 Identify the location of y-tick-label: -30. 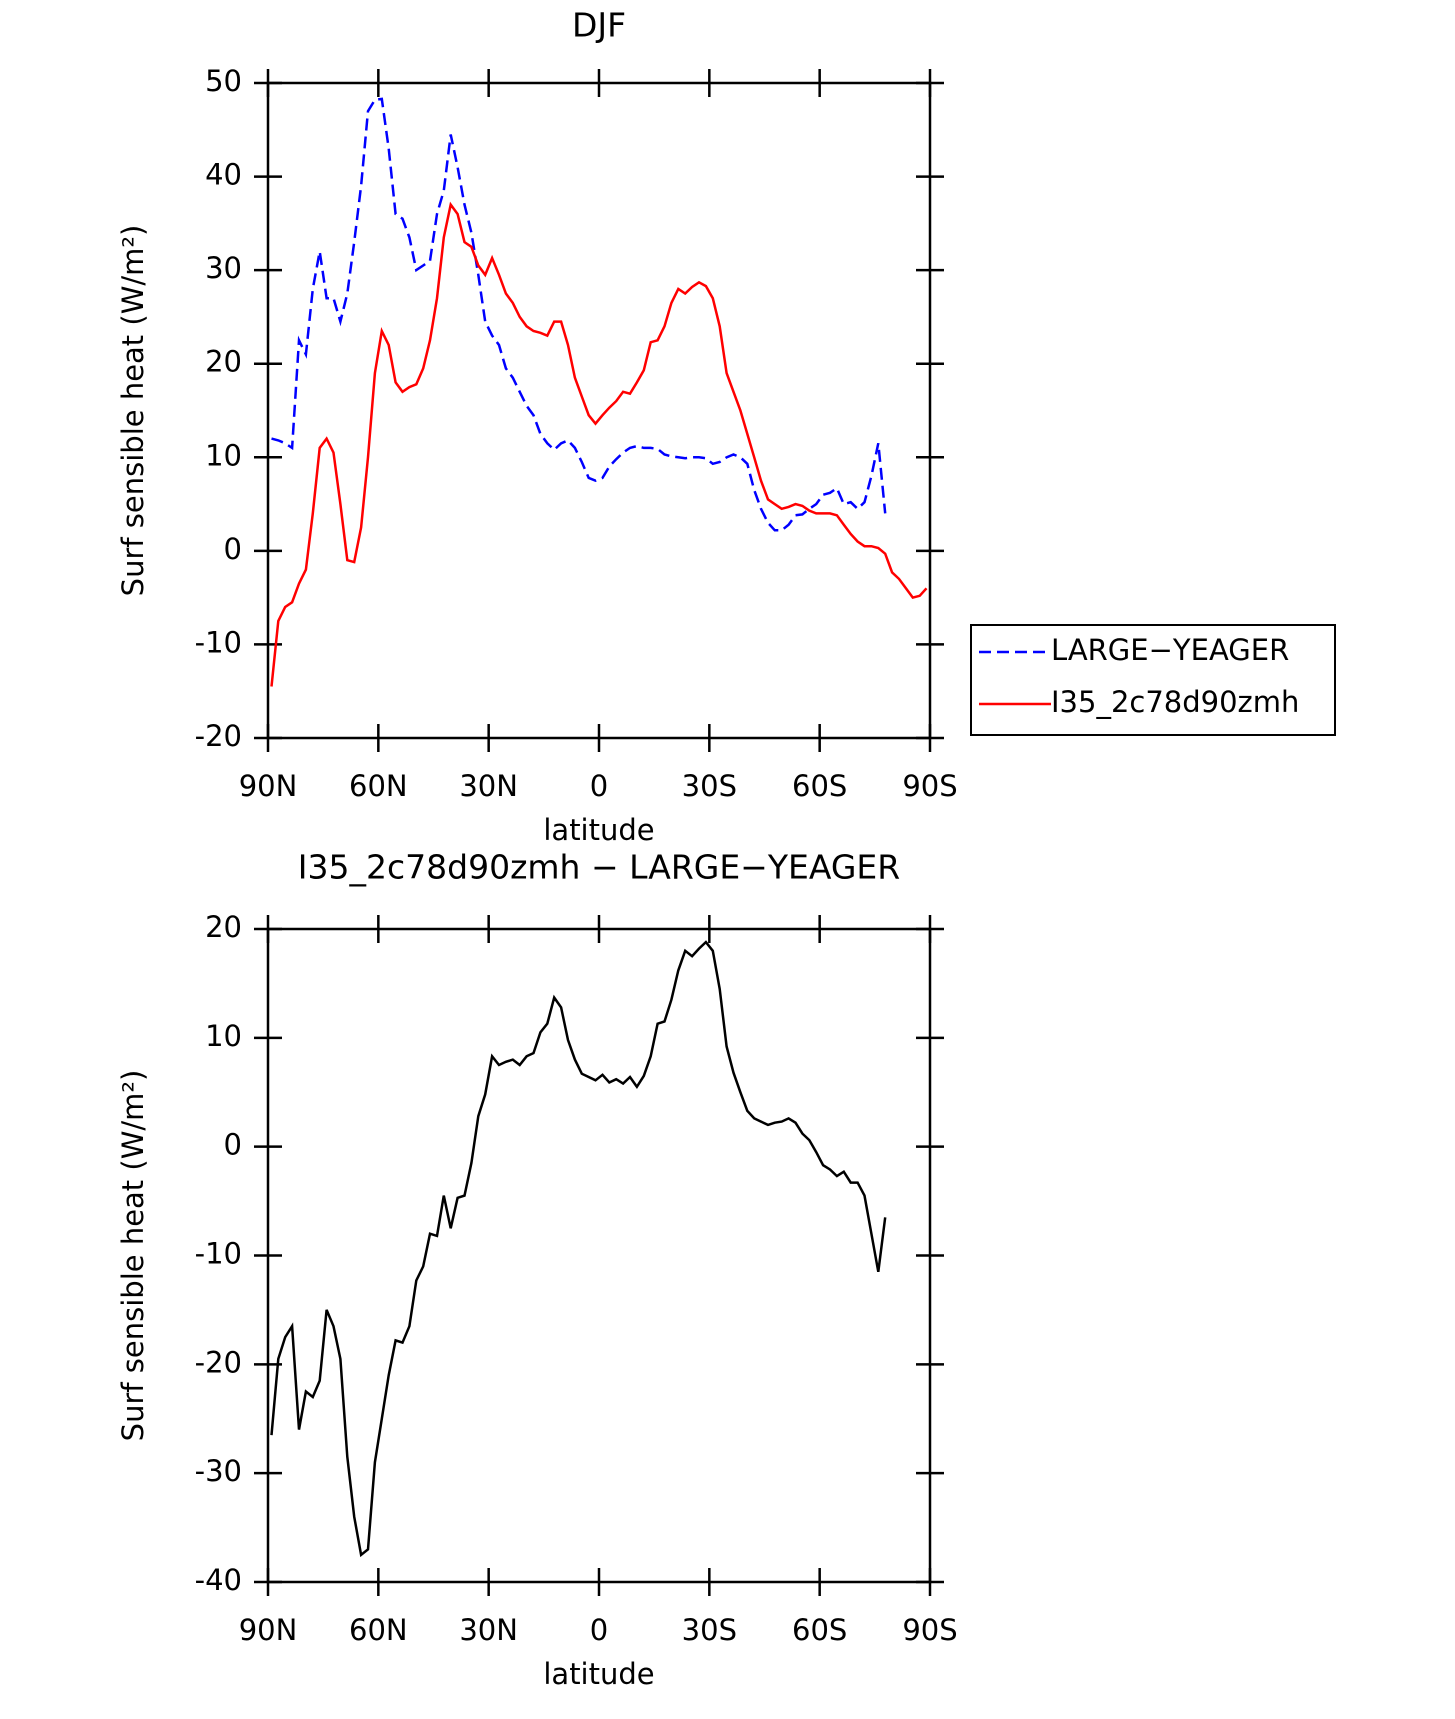
(218, 1471).